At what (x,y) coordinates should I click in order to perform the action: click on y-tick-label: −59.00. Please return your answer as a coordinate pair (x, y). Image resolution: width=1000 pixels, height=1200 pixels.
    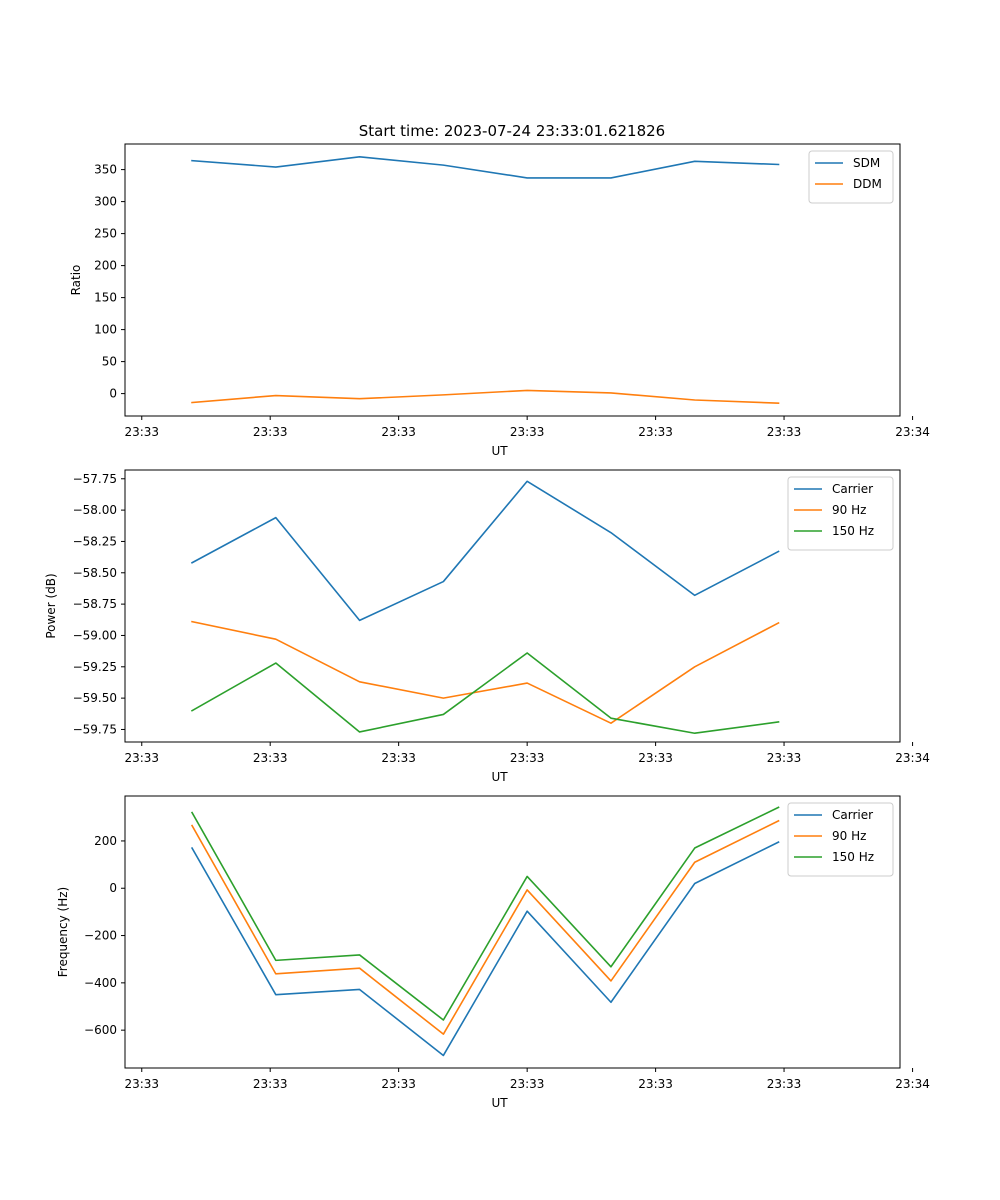
    Looking at the image, I should click on (95, 635).